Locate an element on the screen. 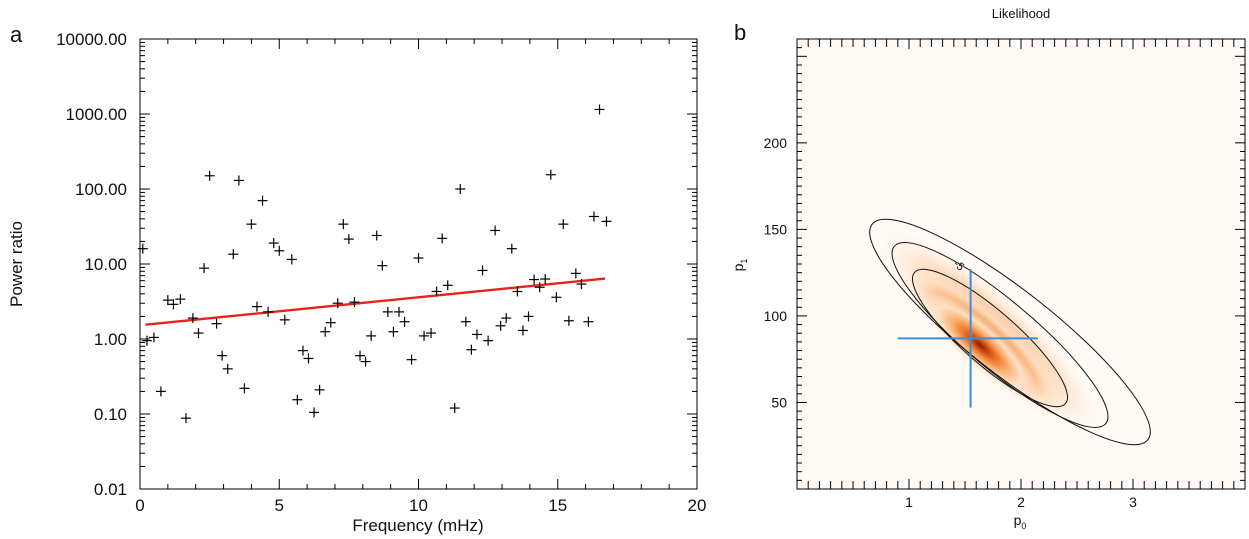  p0-axis-label: p0 is located at coordinates (1020, 521).